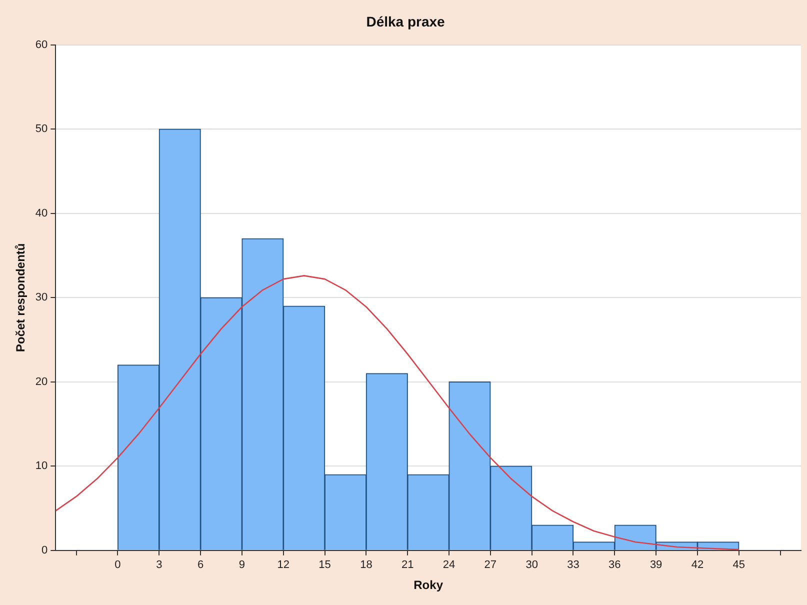  What do you see at coordinates (159, 565) in the screenshot?
I see `x-tick-label: 3` at bounding box center [159, 565].